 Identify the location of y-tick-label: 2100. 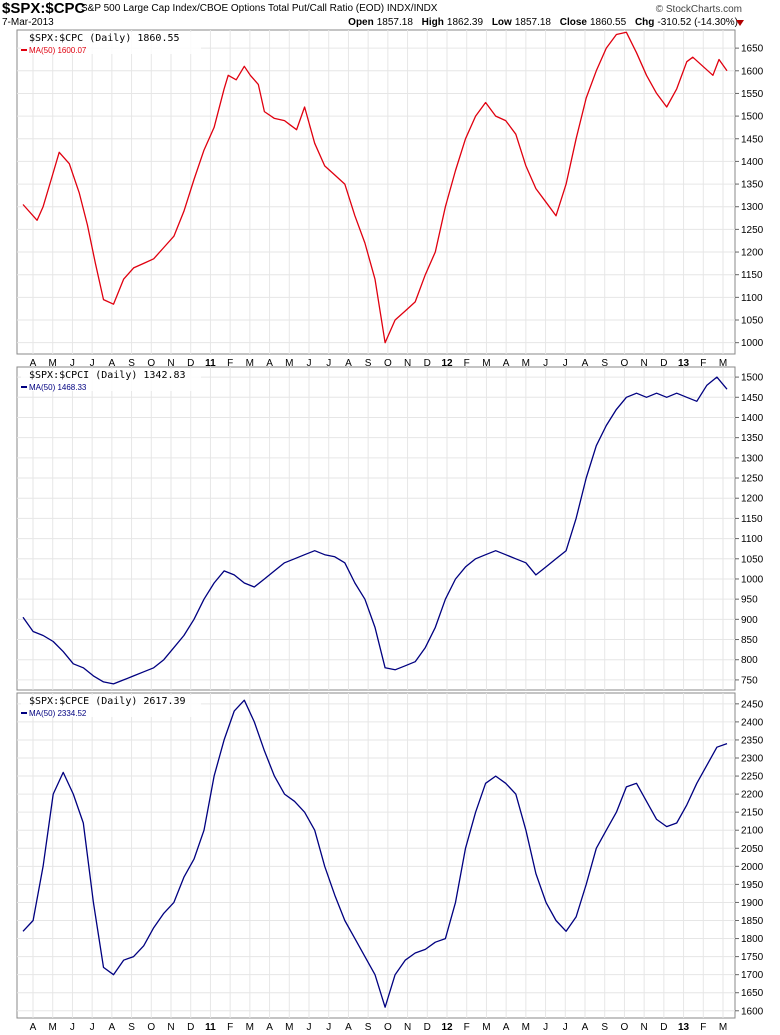
(752, 831).